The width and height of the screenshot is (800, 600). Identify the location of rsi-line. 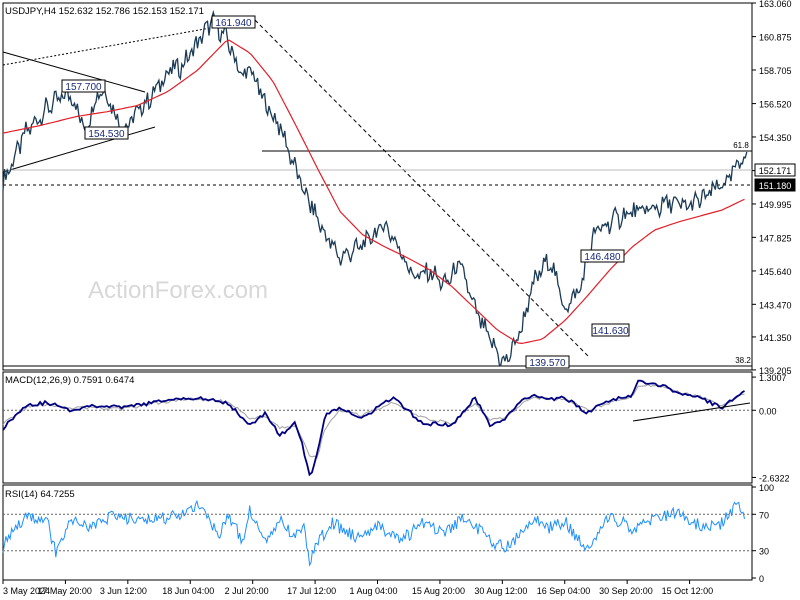
(373, 533).